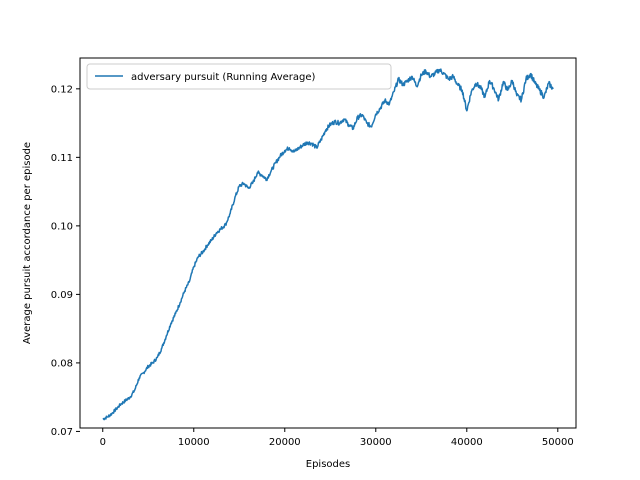 This screenshot has width=640, height=480. I want to click on y-tick-label: 0.10, so click(62, 226).